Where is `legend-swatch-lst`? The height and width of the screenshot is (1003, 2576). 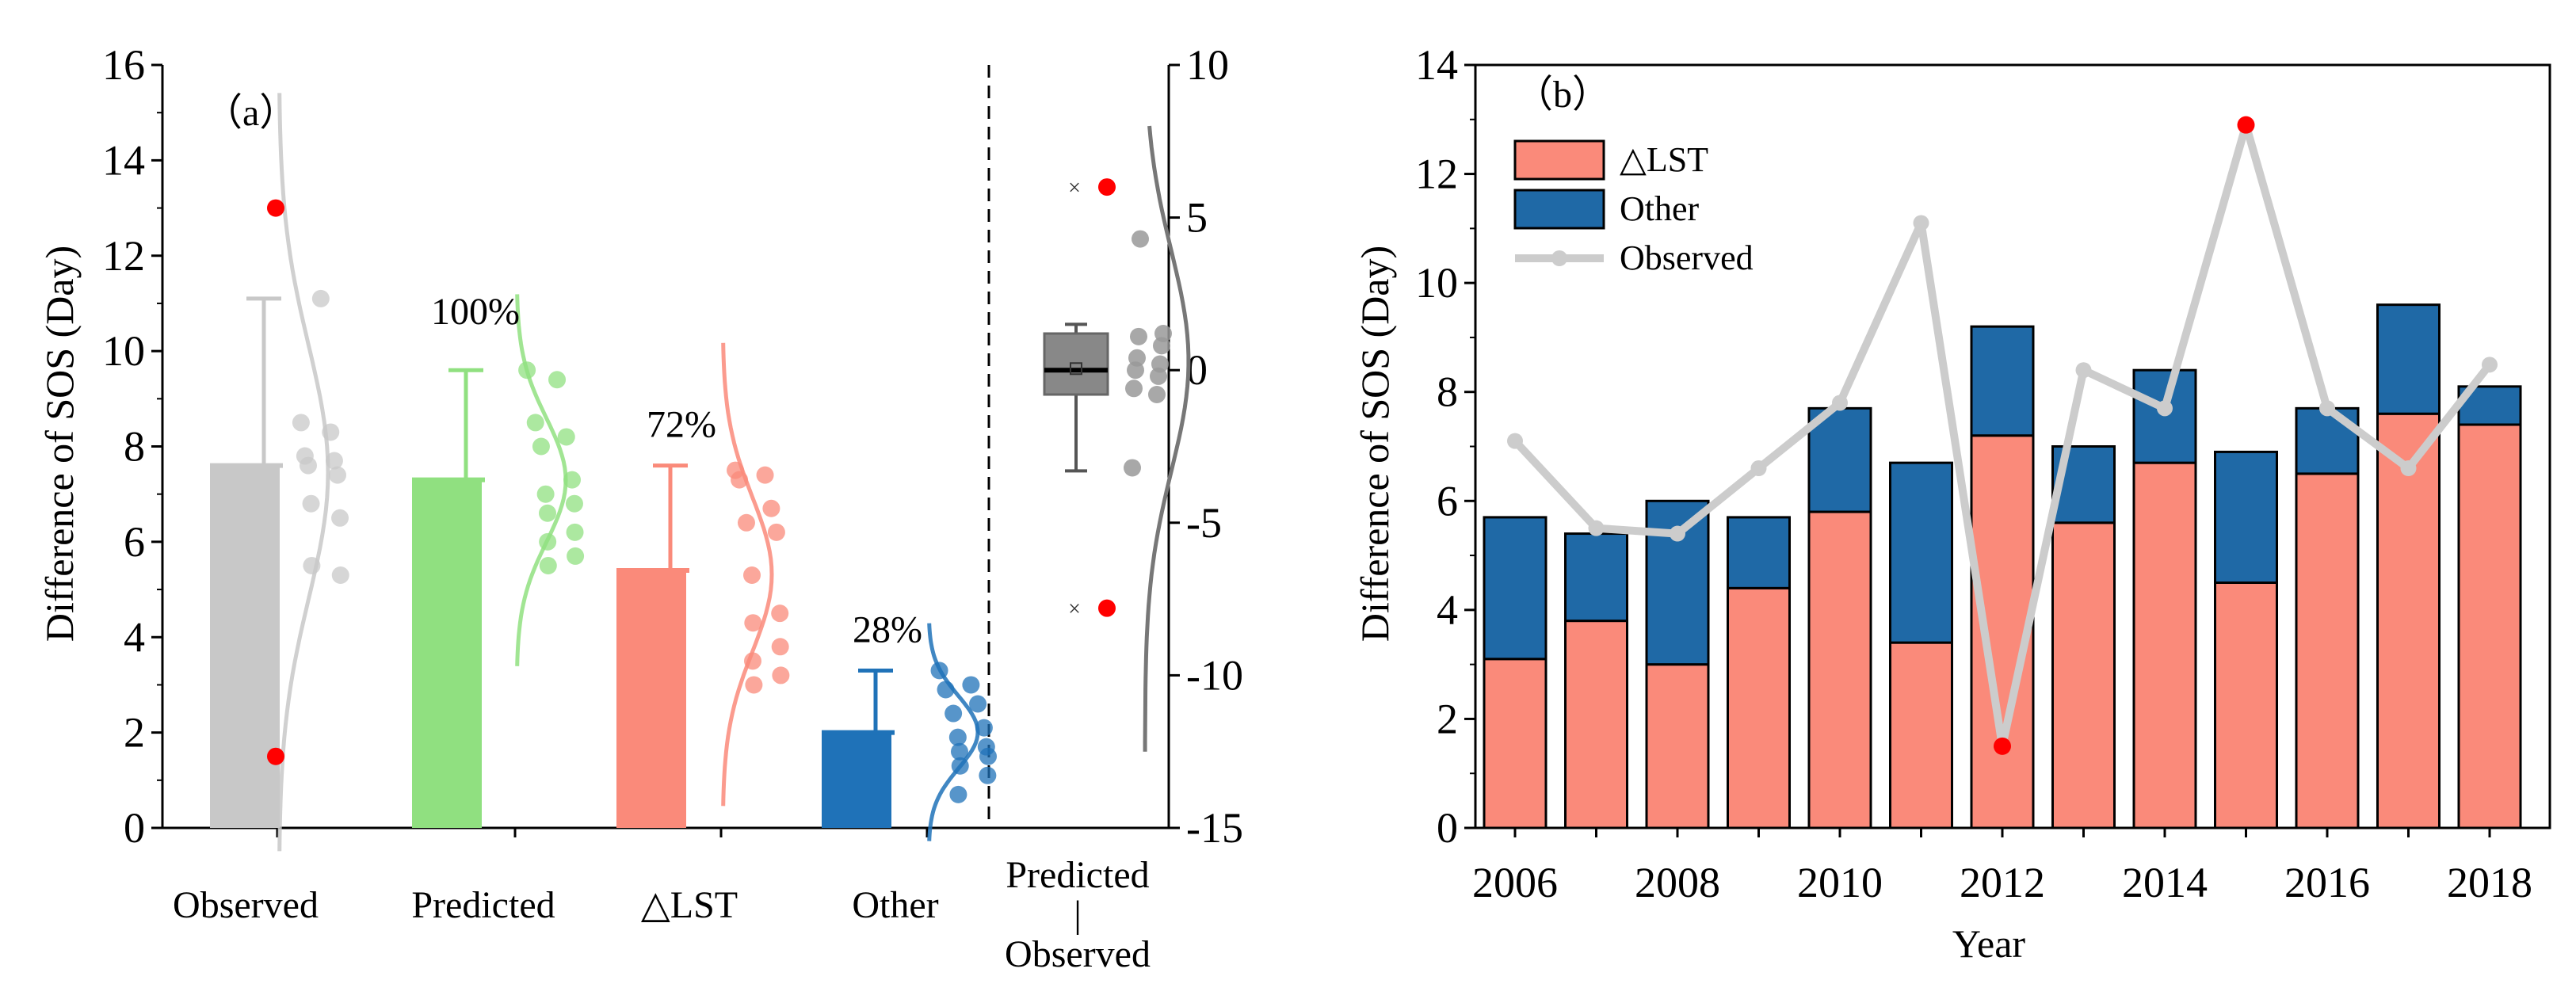
legend-swatch-lst is located at coordinates (1559, 160).